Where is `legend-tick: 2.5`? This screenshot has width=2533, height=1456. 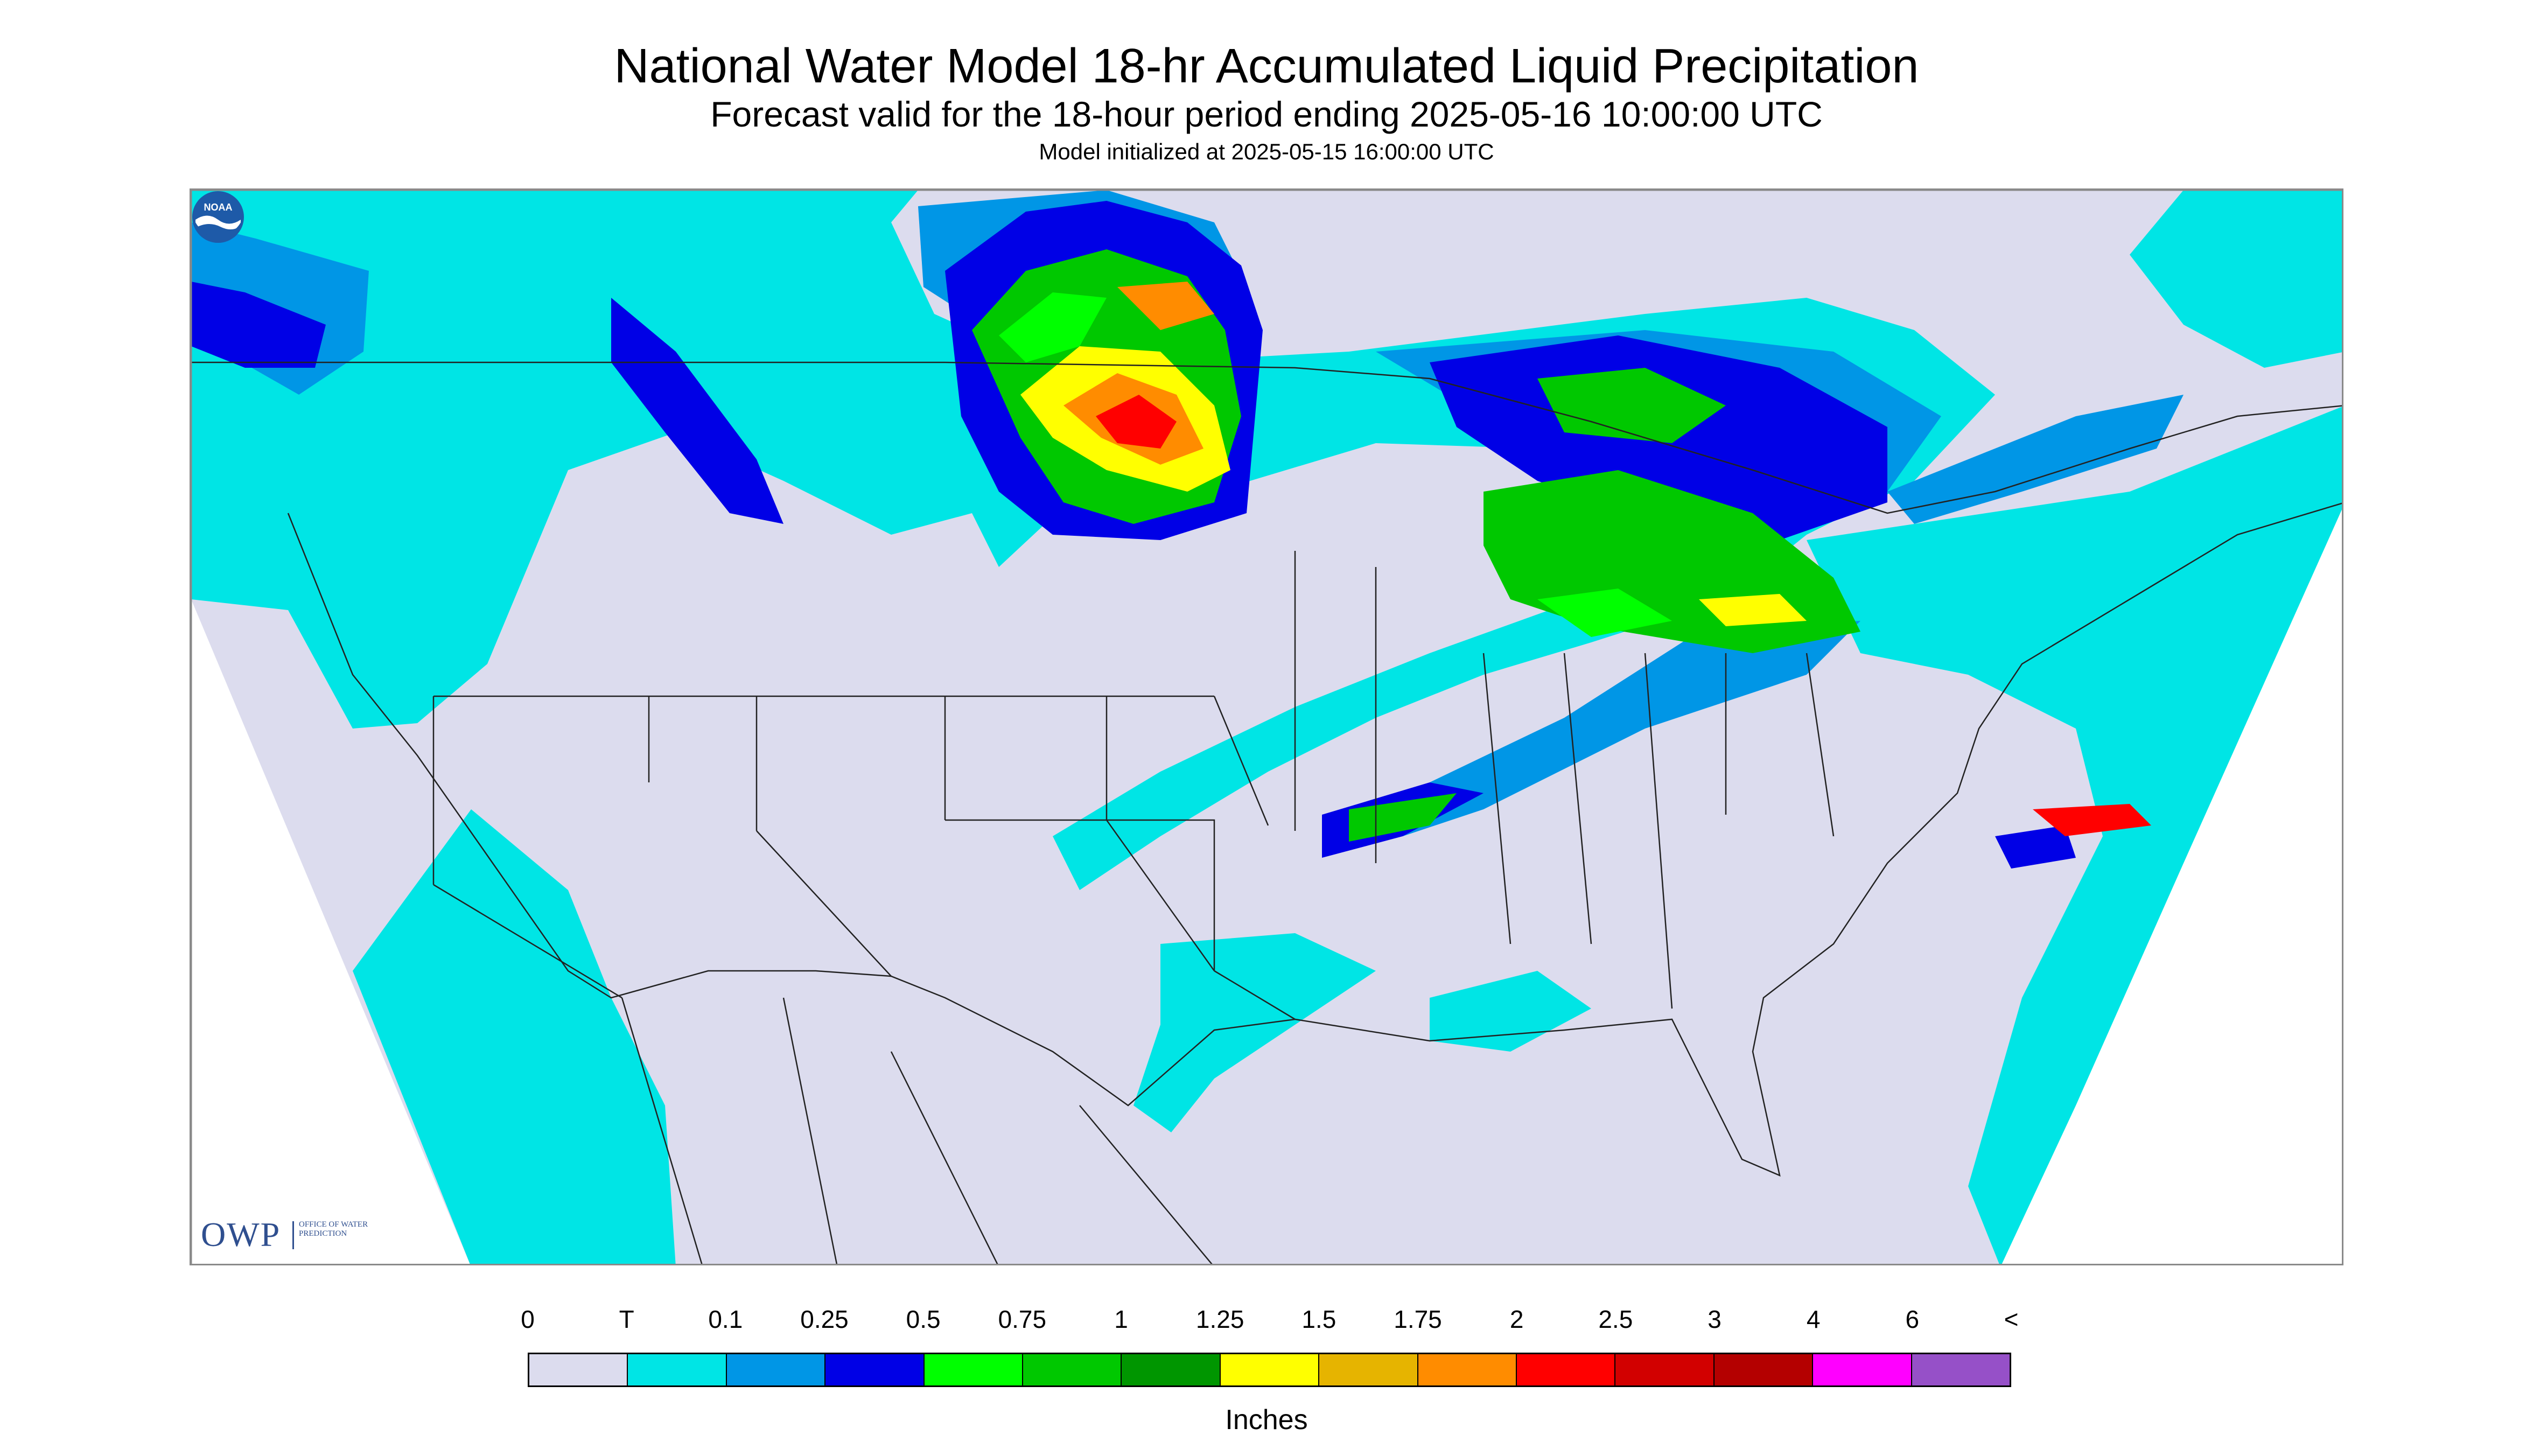
legend-tick: 2.5 is located at coordinates (1615, 1319).